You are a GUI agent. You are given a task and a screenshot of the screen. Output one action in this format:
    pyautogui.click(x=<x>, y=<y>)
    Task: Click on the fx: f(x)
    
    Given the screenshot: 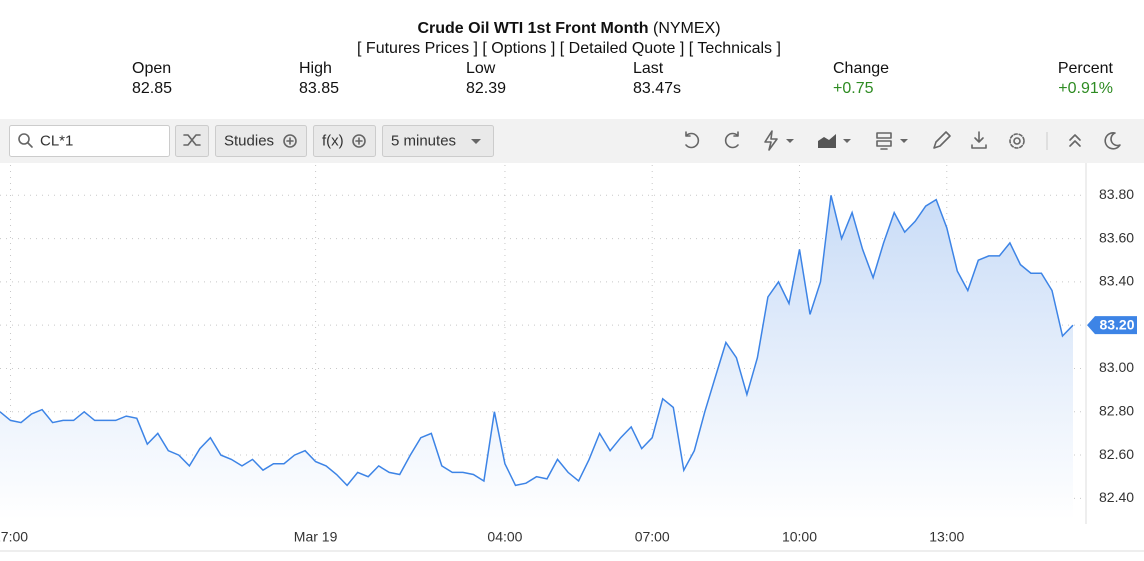 What is the action you would take?
    pyautogui.click(x=333, y=140)
    